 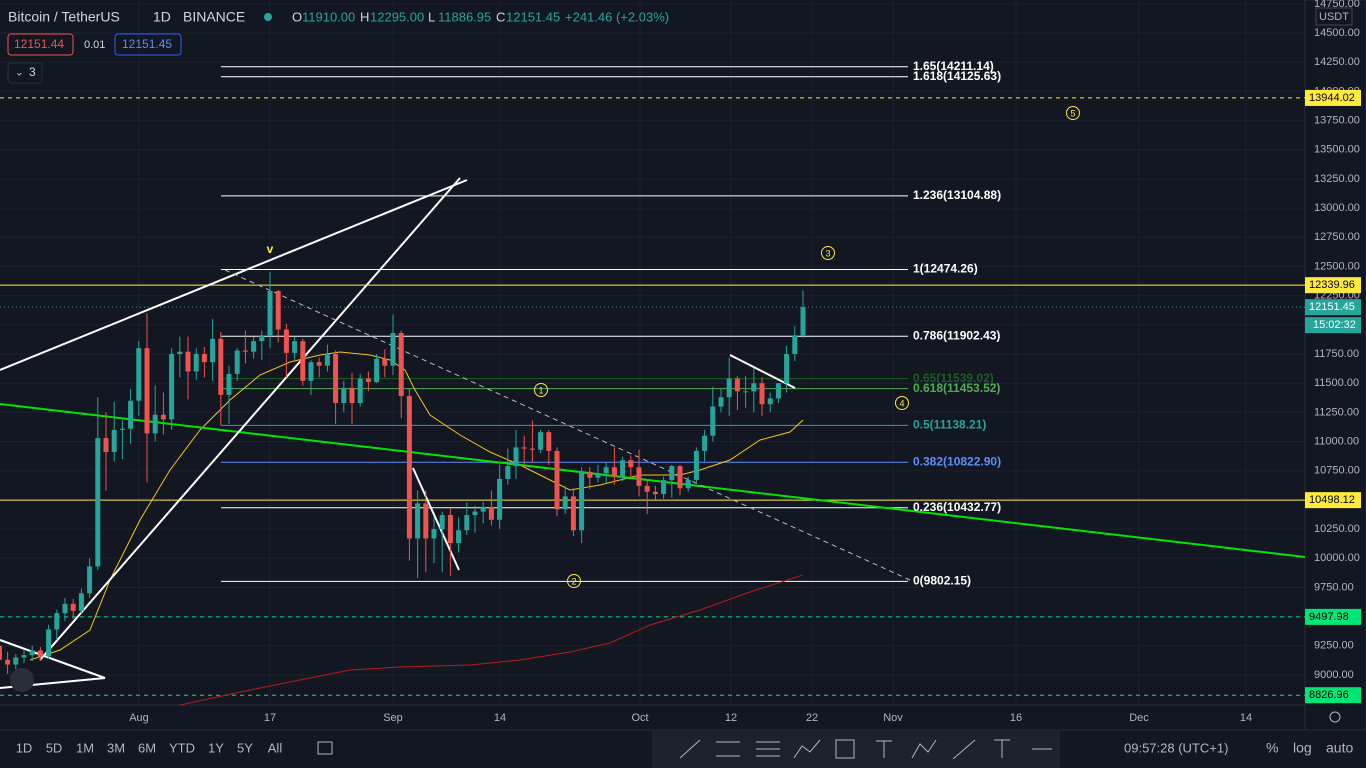 I want to click on wave-circle, so click(x=1073, y=113).